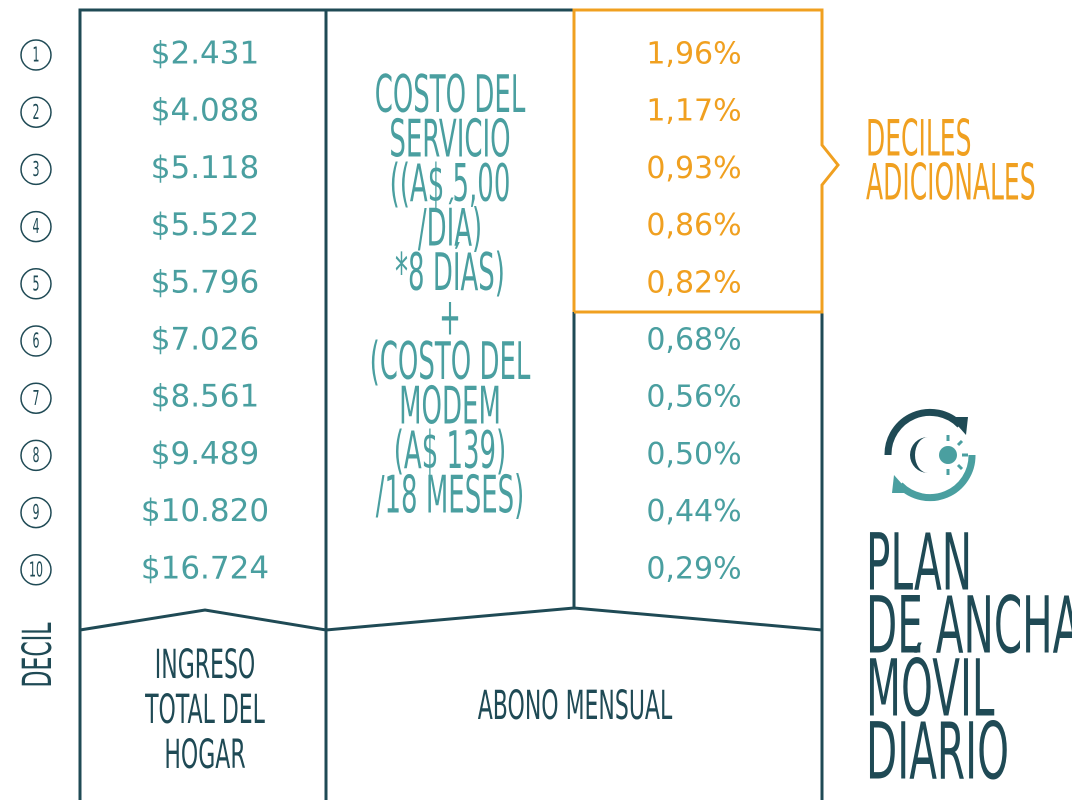 Image resolution: width=1072 pixels, height=800 pixels. Describe the element at coordinates (205, 340) in the screenshot. I see `income-value: $7.026` at that location.